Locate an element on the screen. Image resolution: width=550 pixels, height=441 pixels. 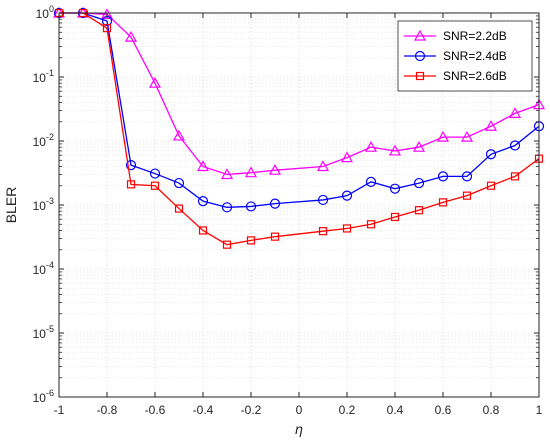
y-axis-label: BLER is located at coordinates (11, 205).